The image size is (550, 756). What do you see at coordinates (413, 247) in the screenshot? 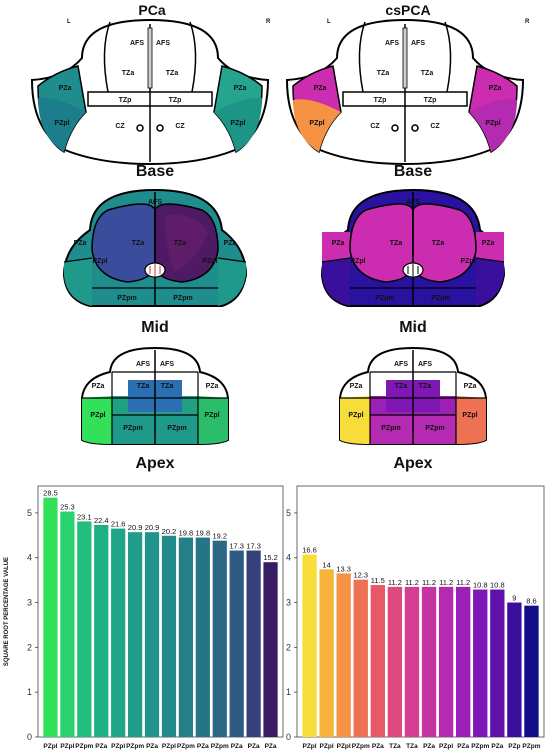
I see `cspca-mid-diagram: AFS TZa TZa PZa PZa PZpl PZpl PZpm PZpm` at bounding box center [413, 247].